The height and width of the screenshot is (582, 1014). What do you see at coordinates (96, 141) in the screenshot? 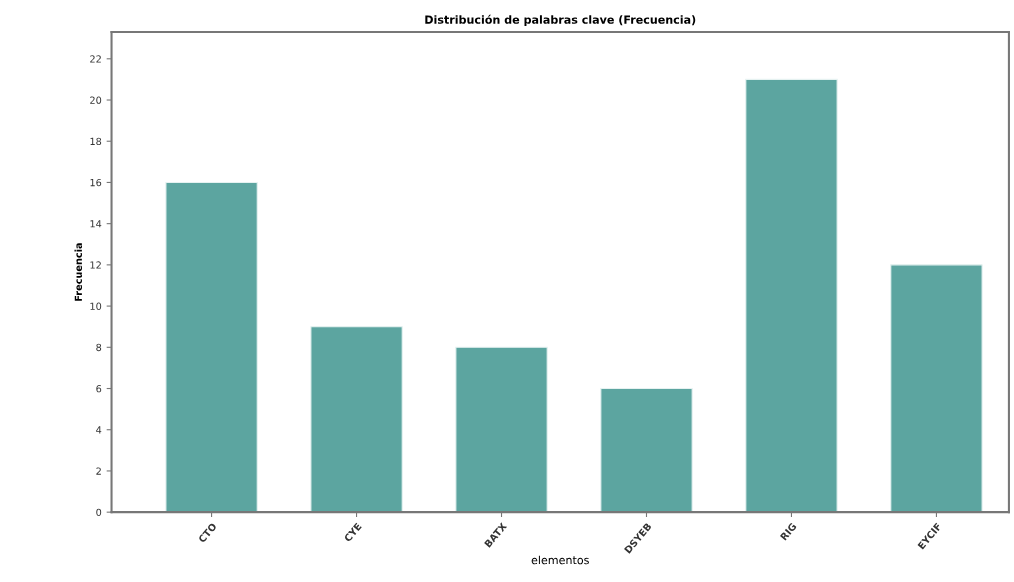
I see `y-tick-label: 18` at bounding box center [96, 141].